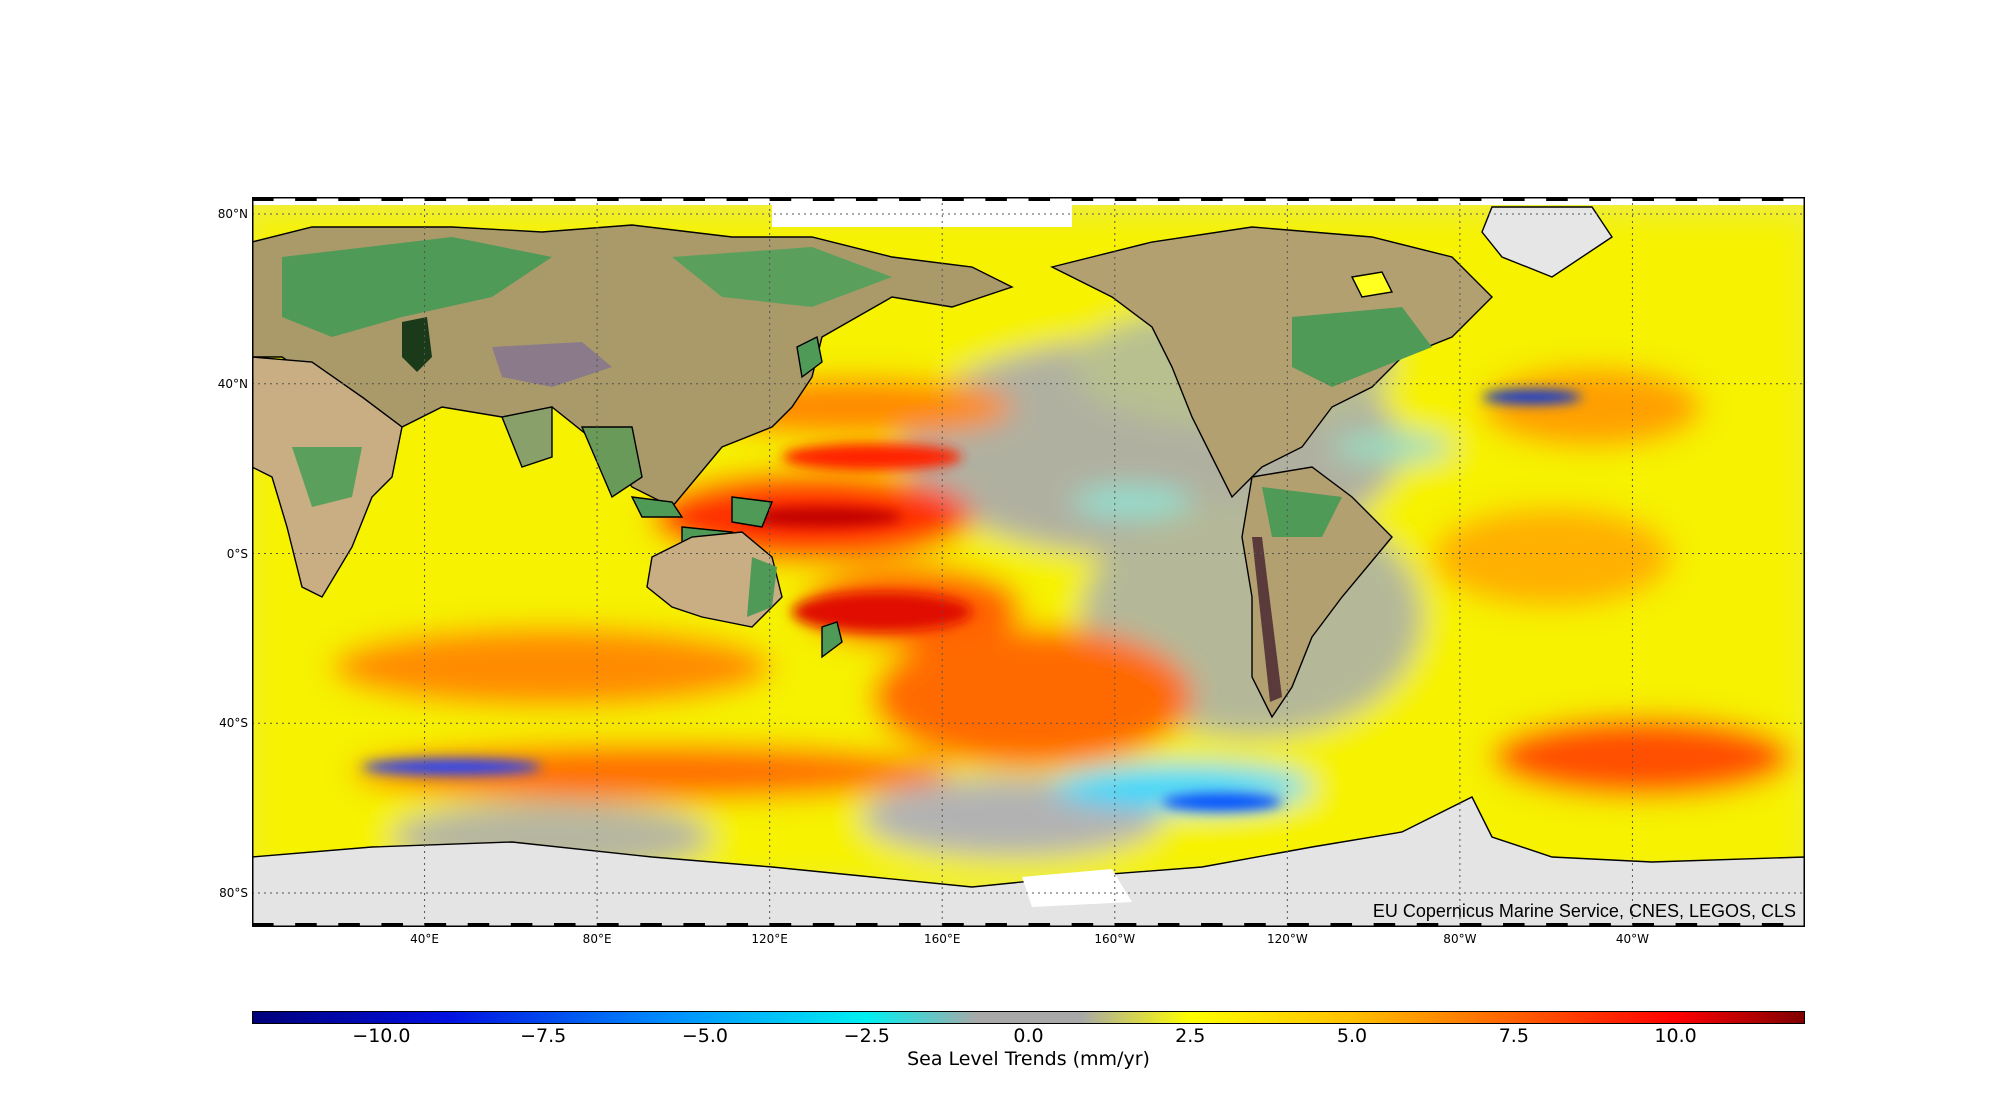 The width and height of the screenshot is (2000, 1120). I want to click on colorbar, so click(1028, 1017).